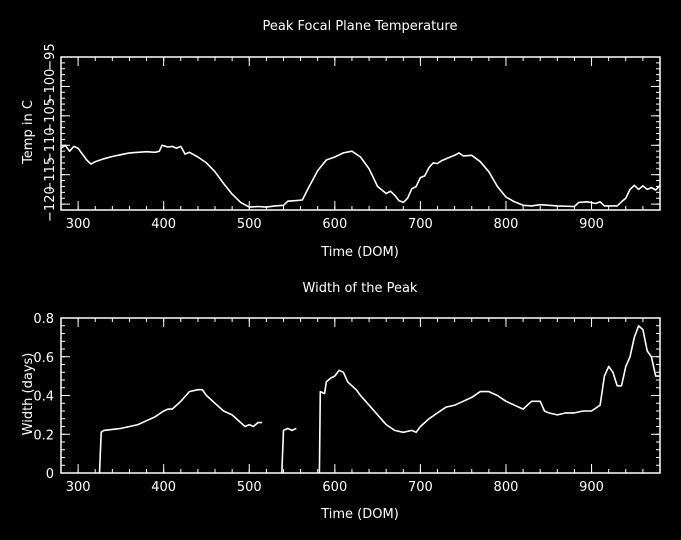  I want to click on width-x-tick-label: 300, so click(78, 487).